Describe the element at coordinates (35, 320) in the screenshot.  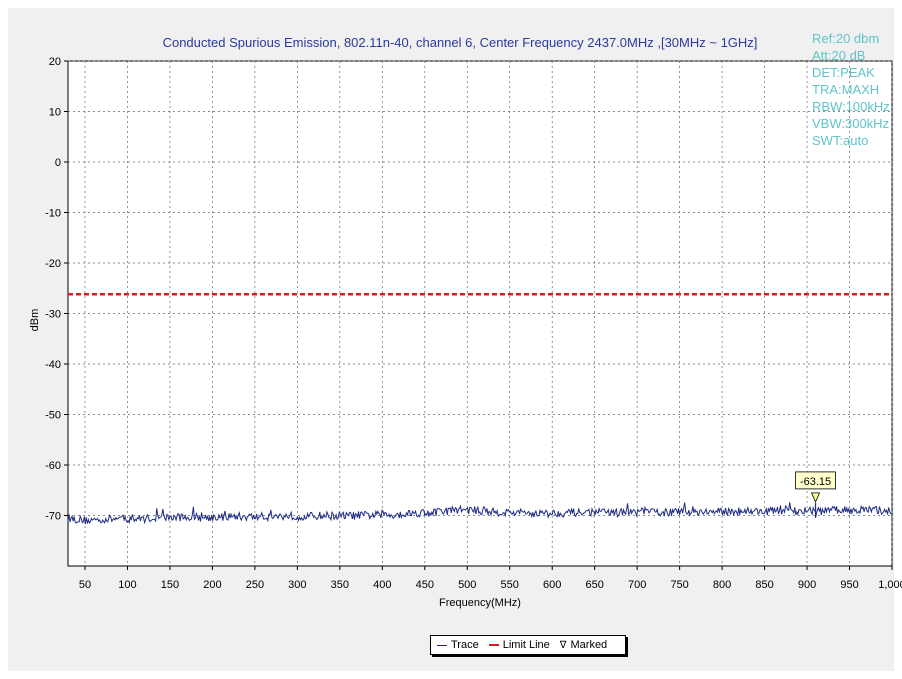
I see `y-axis-label: dBm` at that location.